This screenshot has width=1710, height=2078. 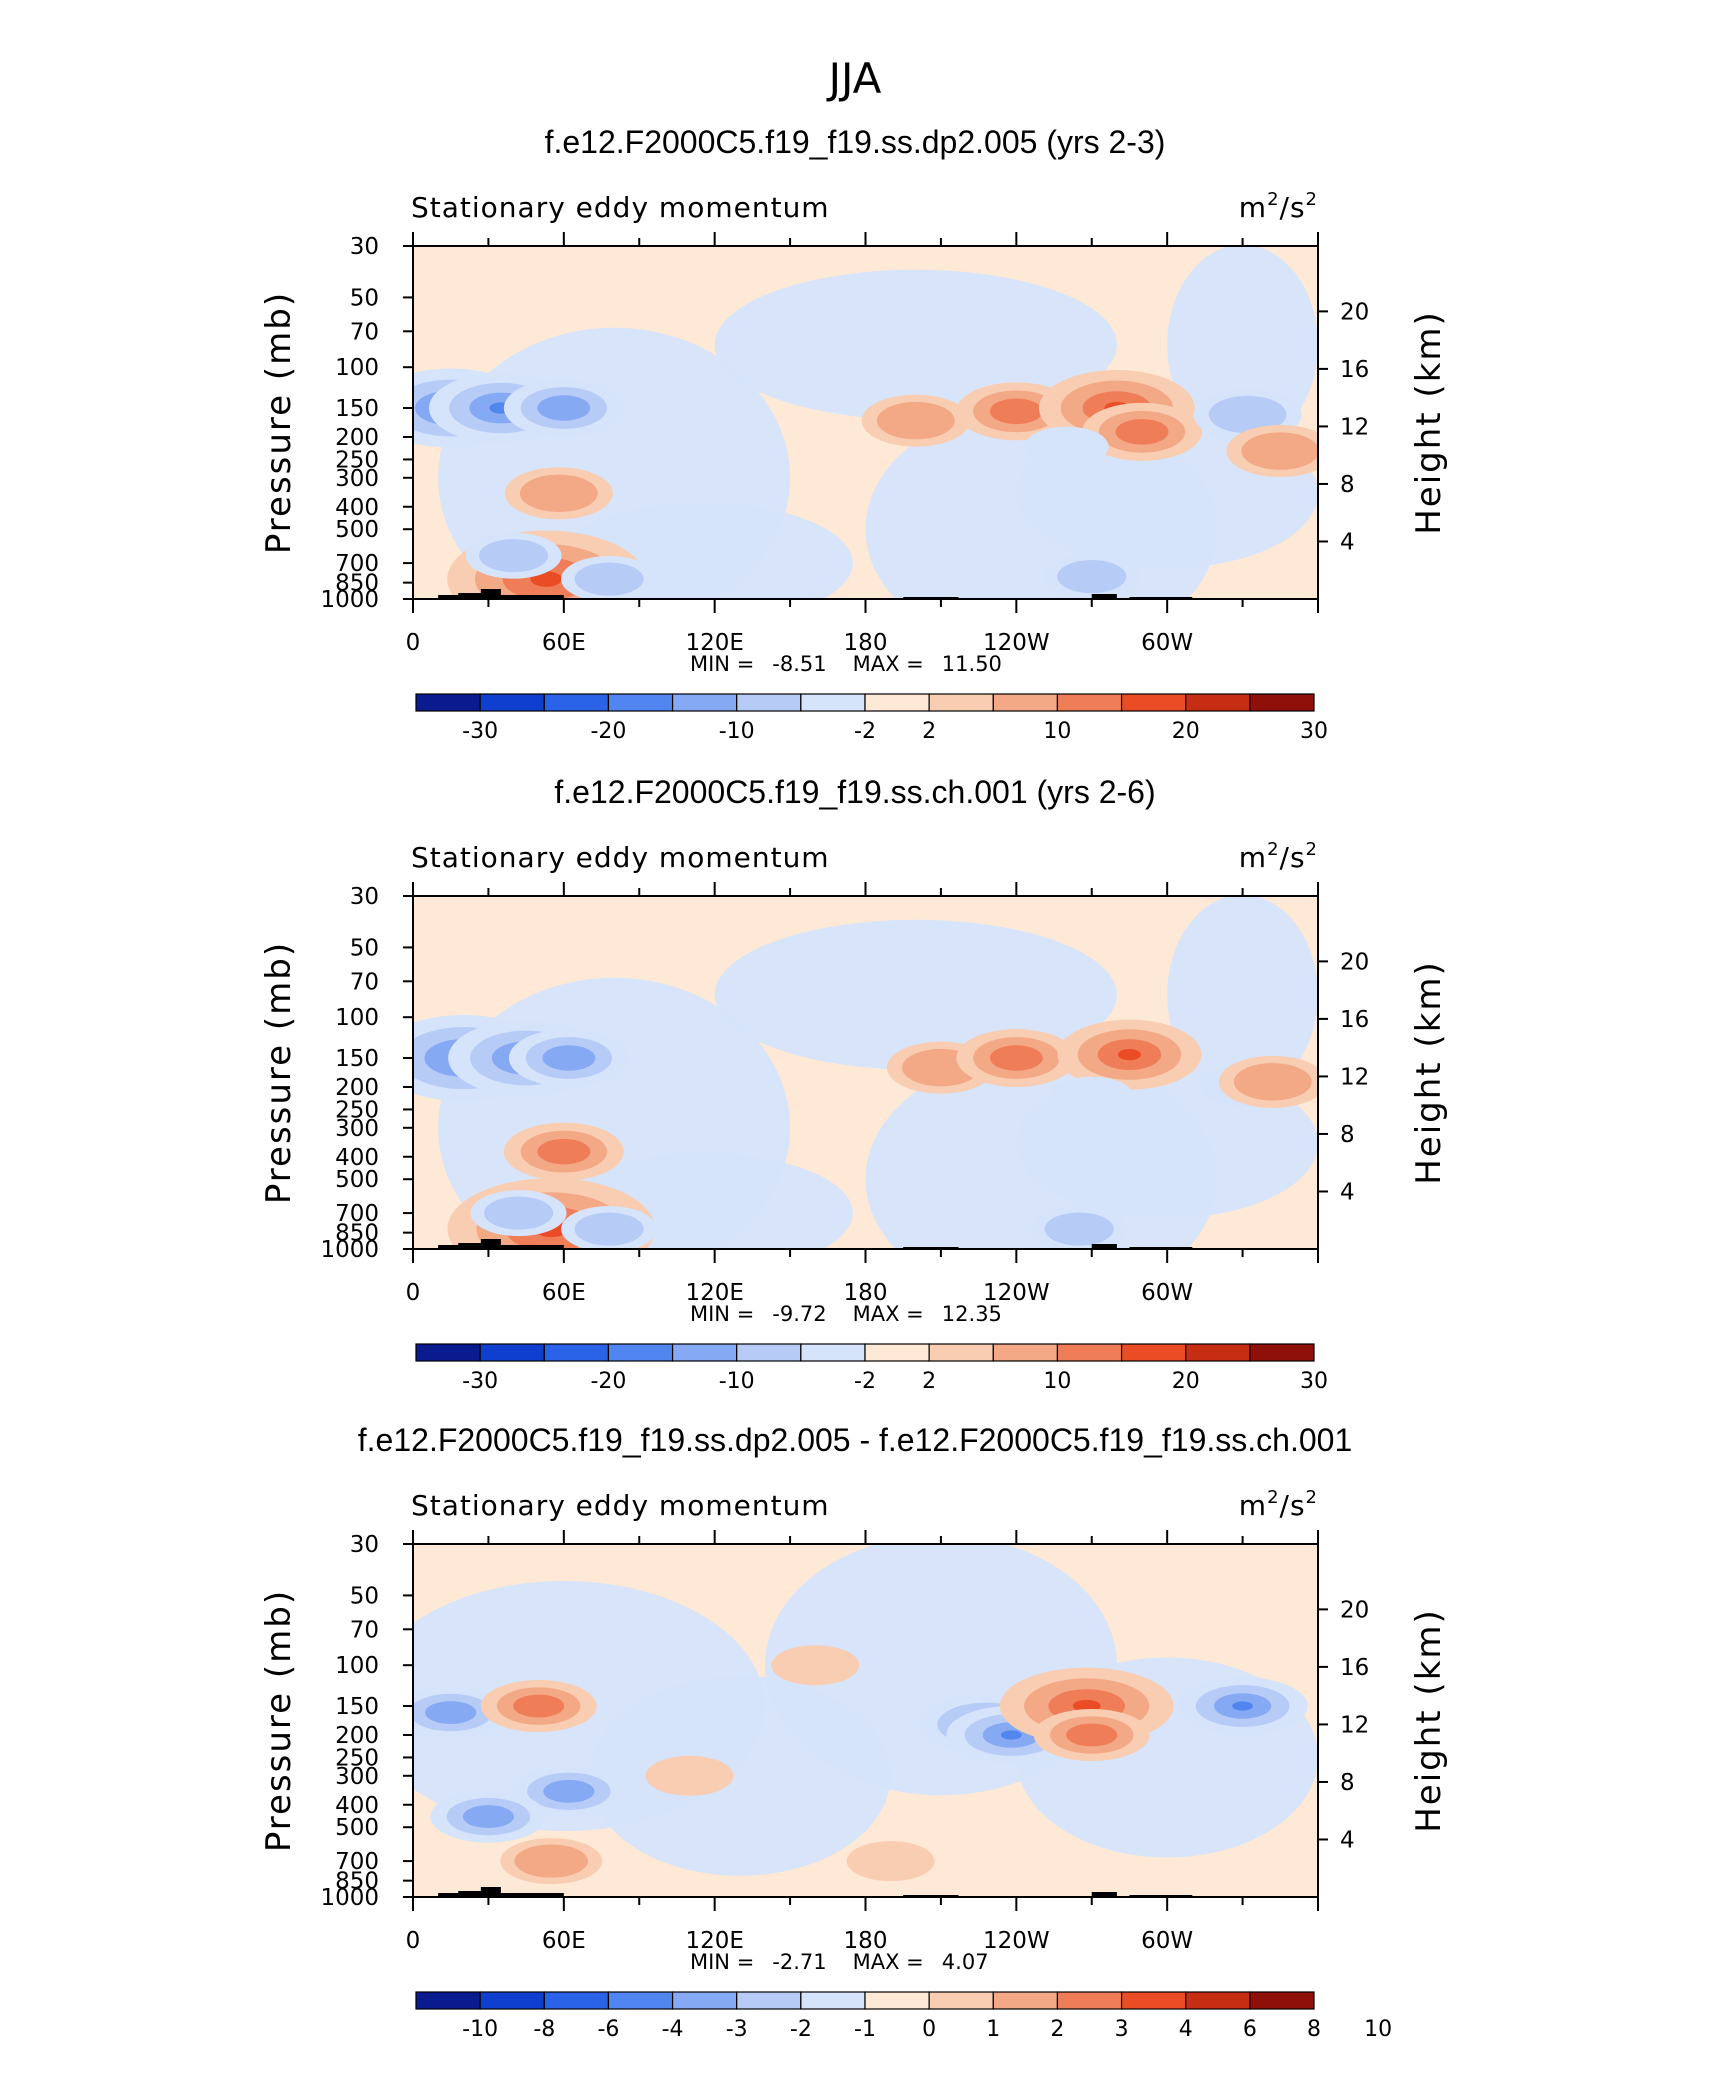 What do you see at coordinates (1186, 2029) in the screenshot?
I see `colorbar-label: 4` at bounding box center [1186, 2029].